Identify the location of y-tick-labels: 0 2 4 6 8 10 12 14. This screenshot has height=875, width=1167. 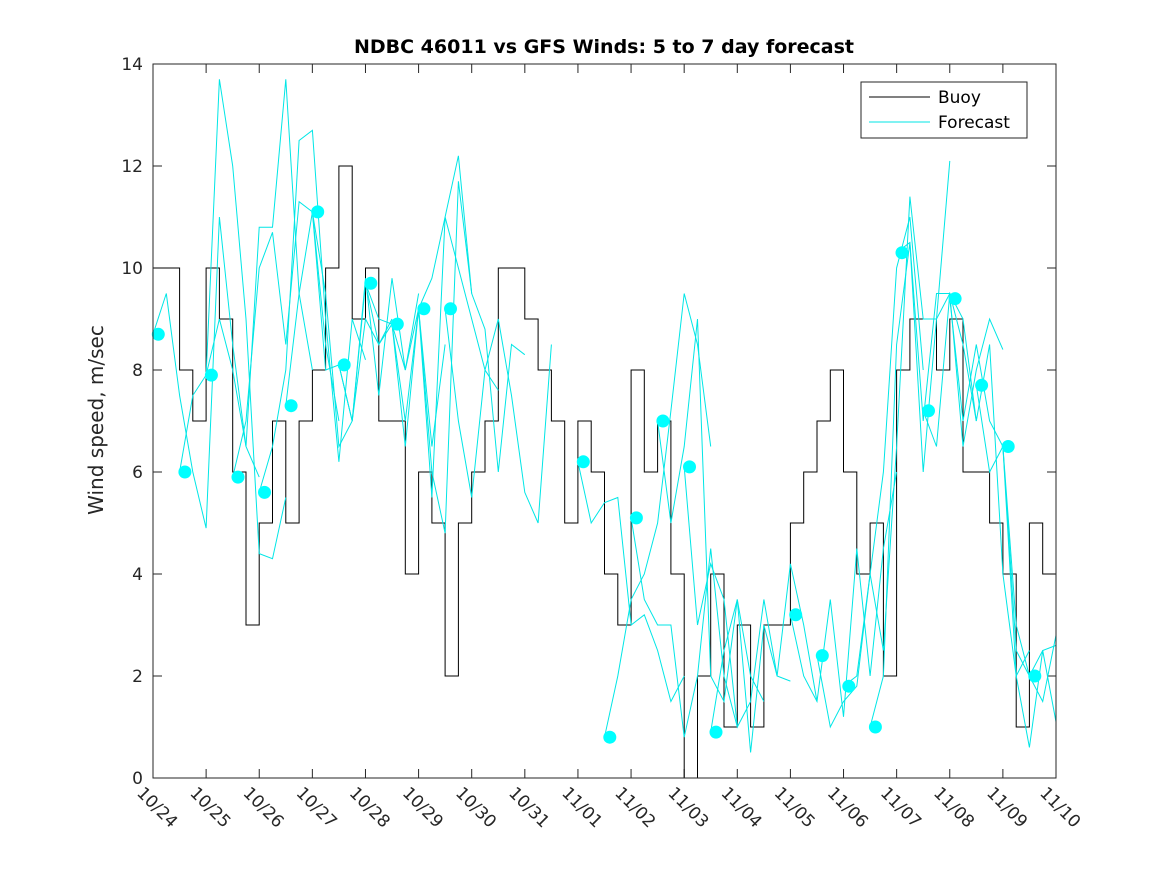
(132, 422).